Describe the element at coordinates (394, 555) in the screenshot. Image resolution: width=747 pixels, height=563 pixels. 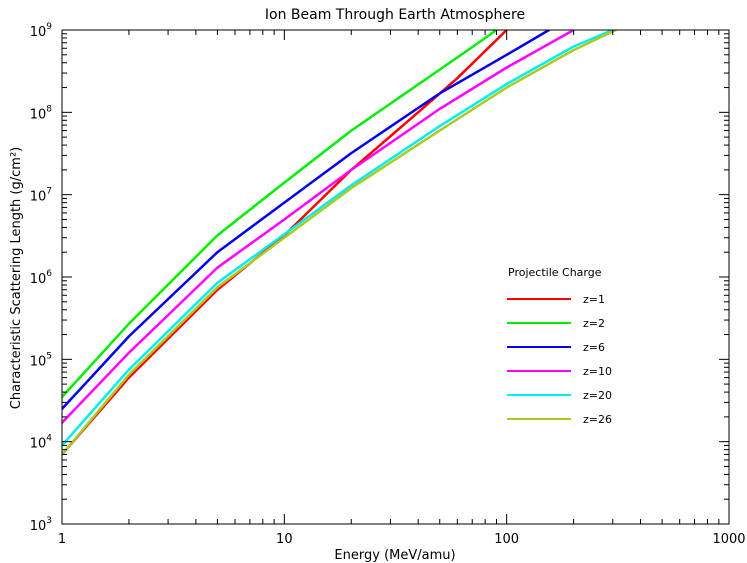
I see `x-axis-label: Energy (MeV/amu)` at that location.